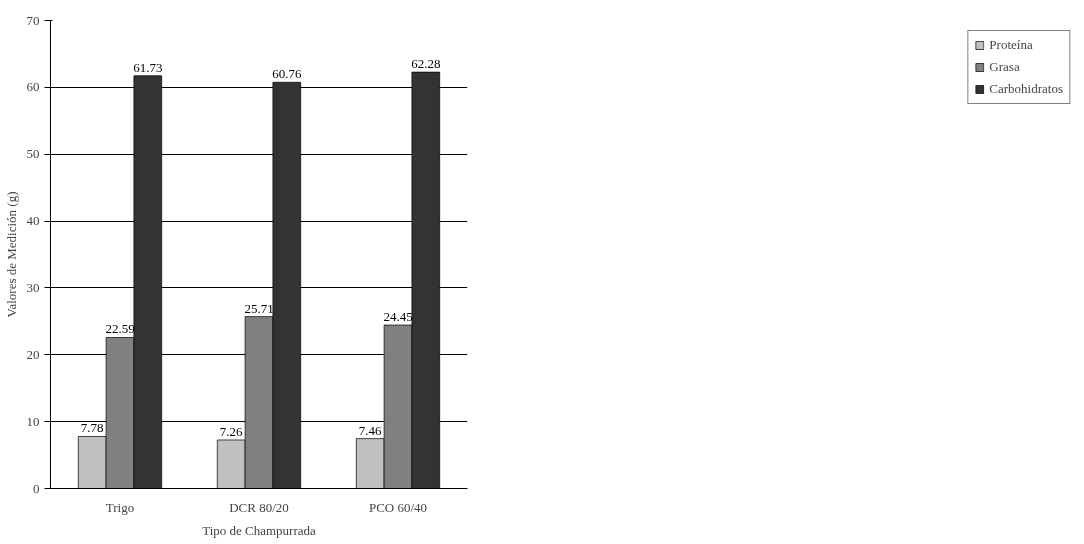  What do you see at coordinates (1026, 89) in the screenshot?
I see `legend-label: Carbohidratos` at bounding box center [1026, 89].